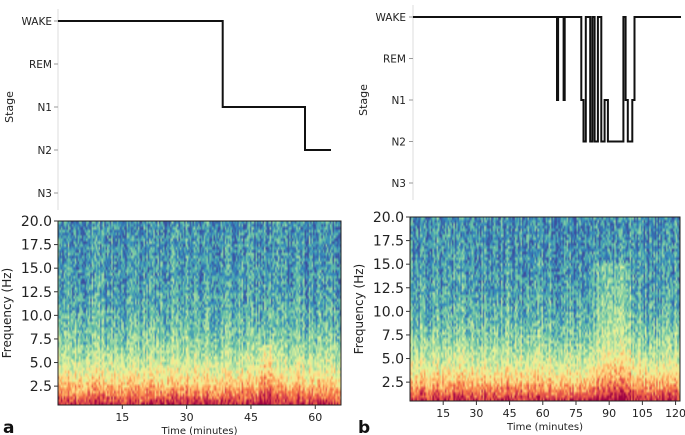 This screenshot has width=685, height=435. What do you see at coordinates (642, 413) in the screenshot?
I see `xtick-label: 105` at bounding box center [642, 413].